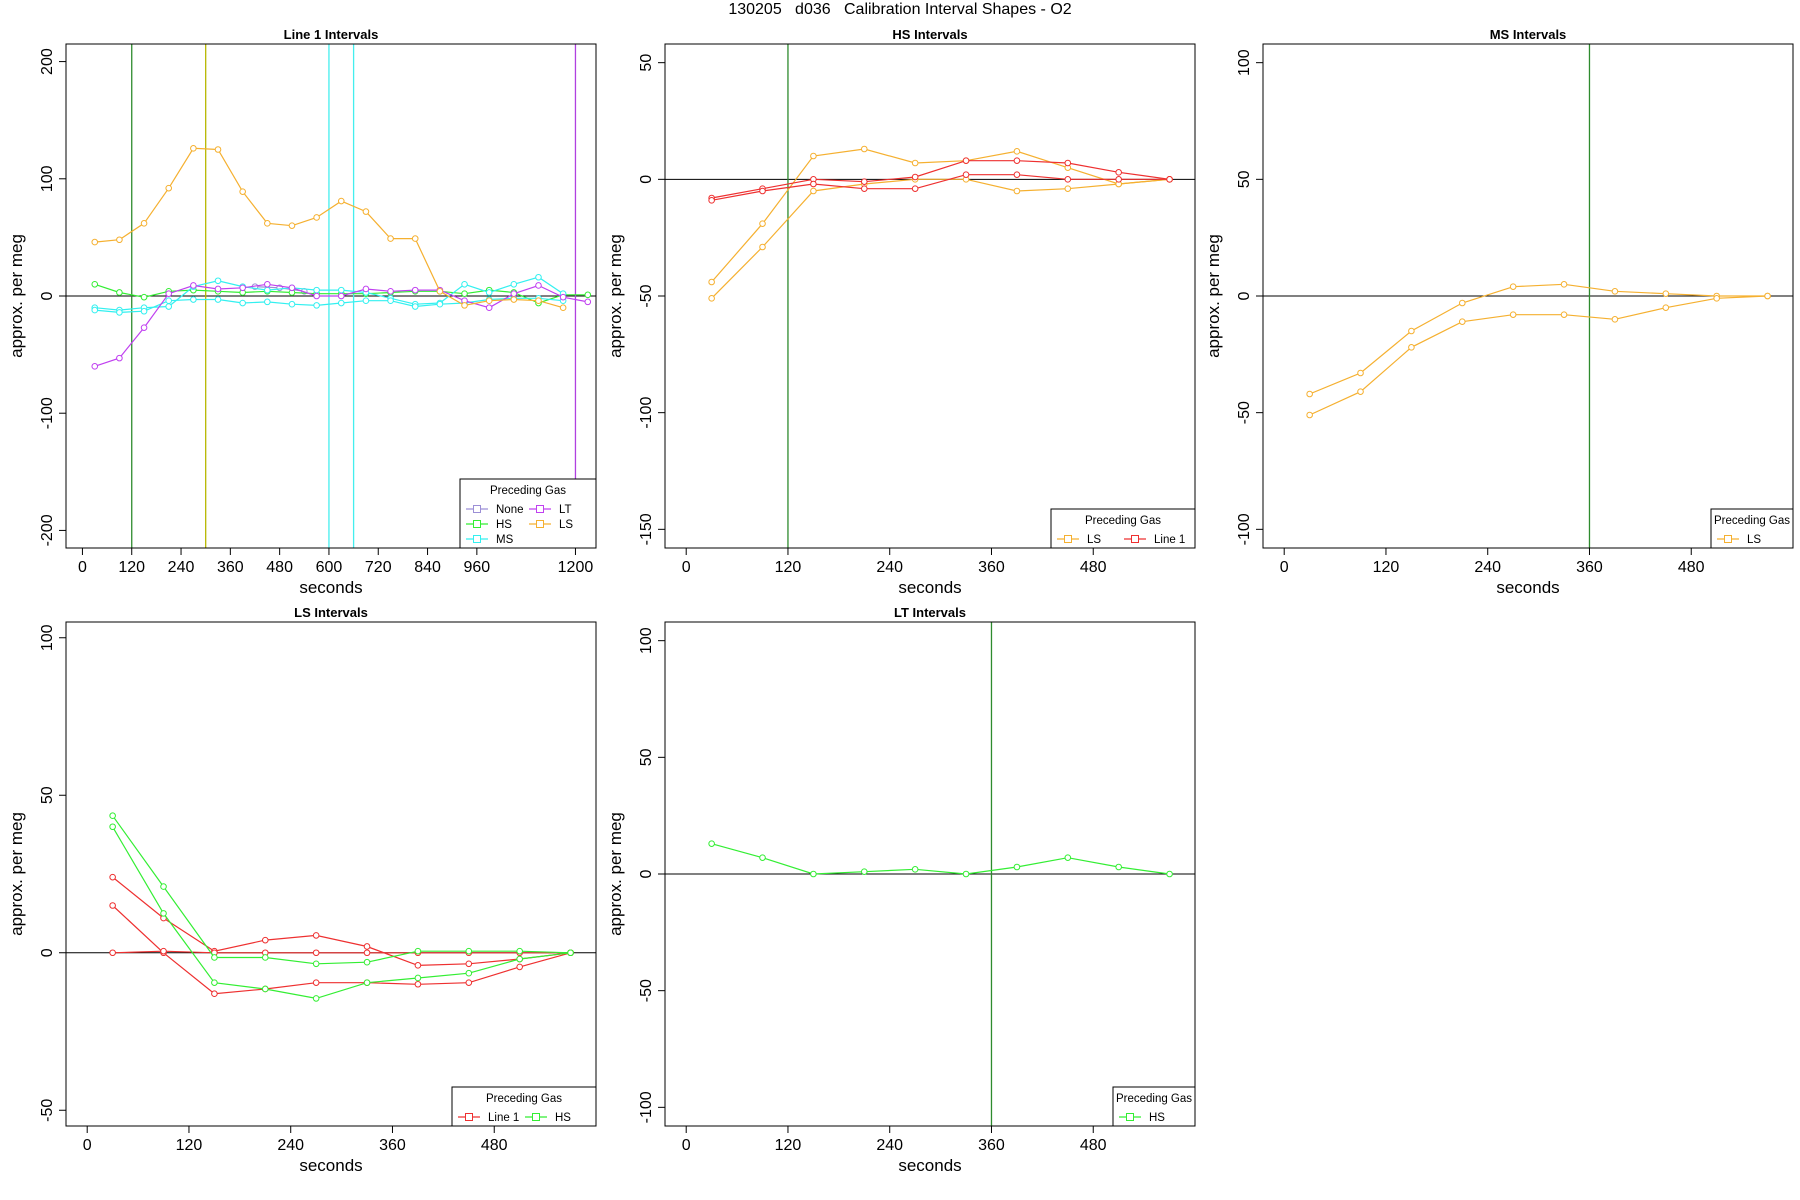 The image size is (1800, 1200). What do you see at coordinates (930, 296) in the screenshot?
I see `plot-frame` at bounding box center [930, 296].